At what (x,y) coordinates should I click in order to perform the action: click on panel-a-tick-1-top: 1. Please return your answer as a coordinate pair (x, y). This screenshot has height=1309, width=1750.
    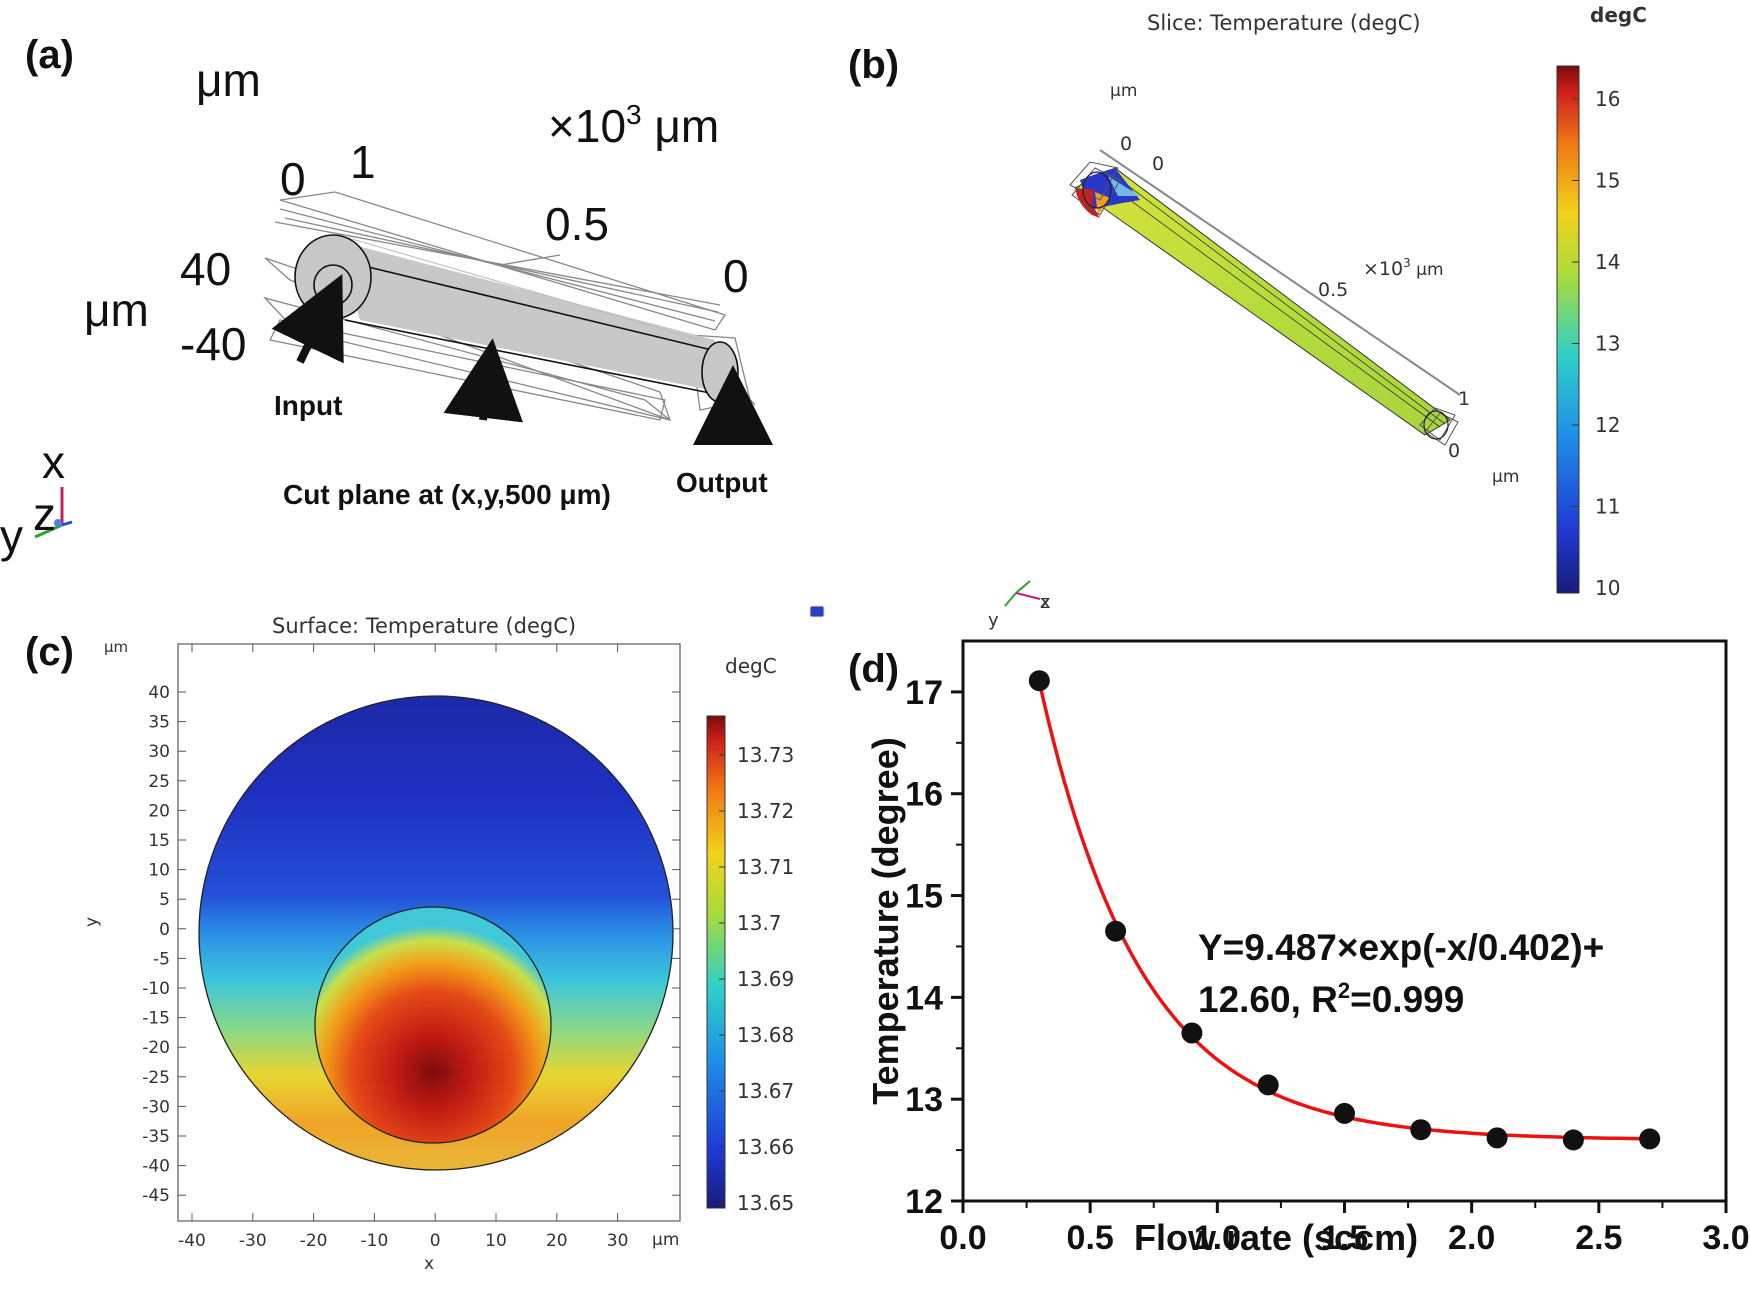
    Looking at the image, I should click on (363, 162).